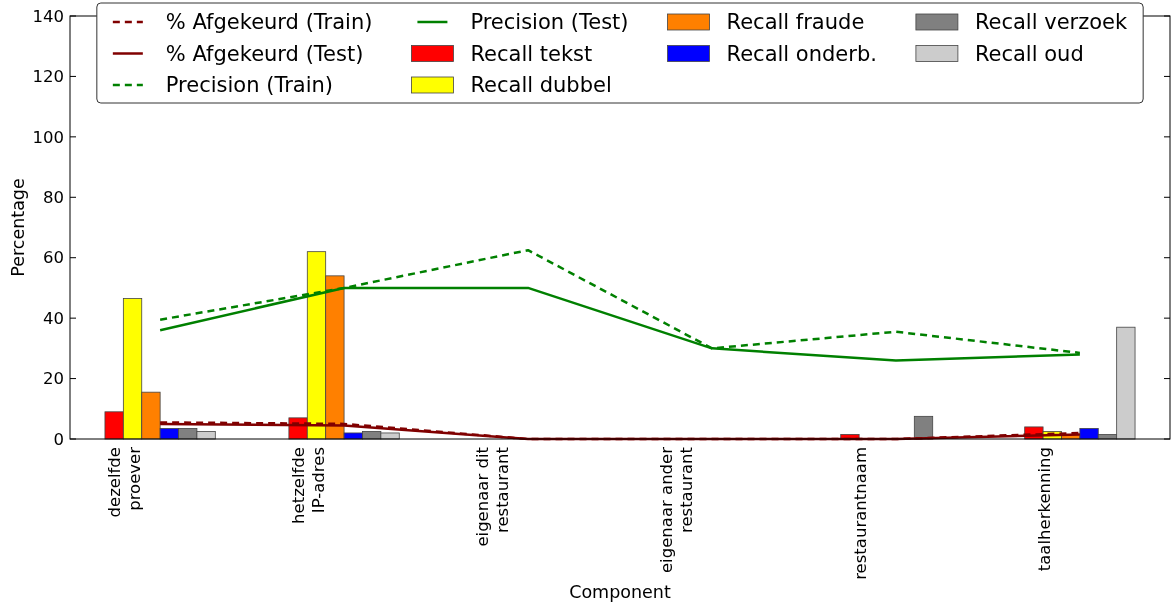 Image resolution: width=1172 pixels, height=603 pixels. I want to click on y-tick-label: 80, so click(53, 198).